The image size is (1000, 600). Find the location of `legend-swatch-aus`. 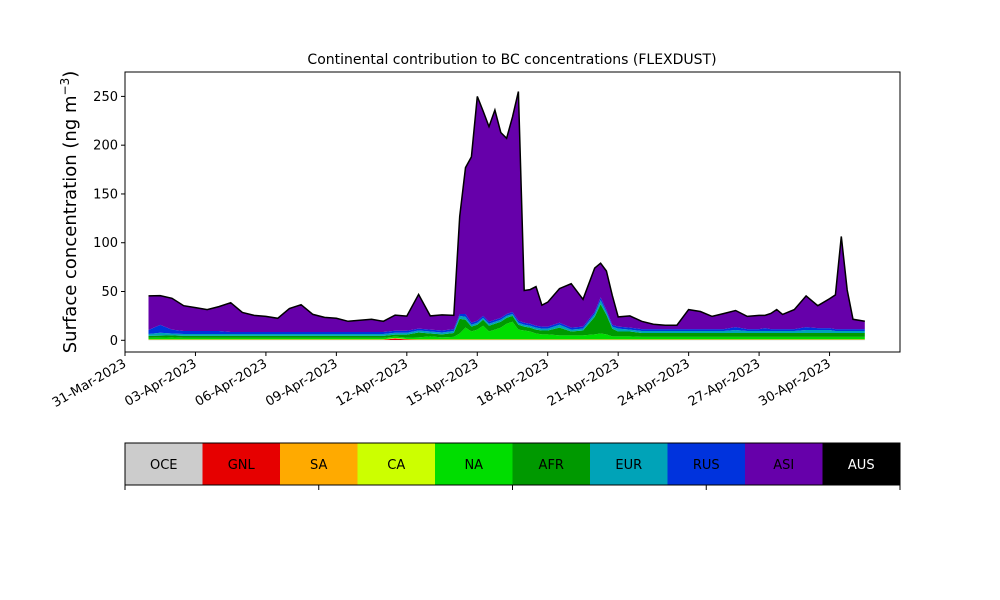

legend-swatch-aus is located at coordinates (861, 464).